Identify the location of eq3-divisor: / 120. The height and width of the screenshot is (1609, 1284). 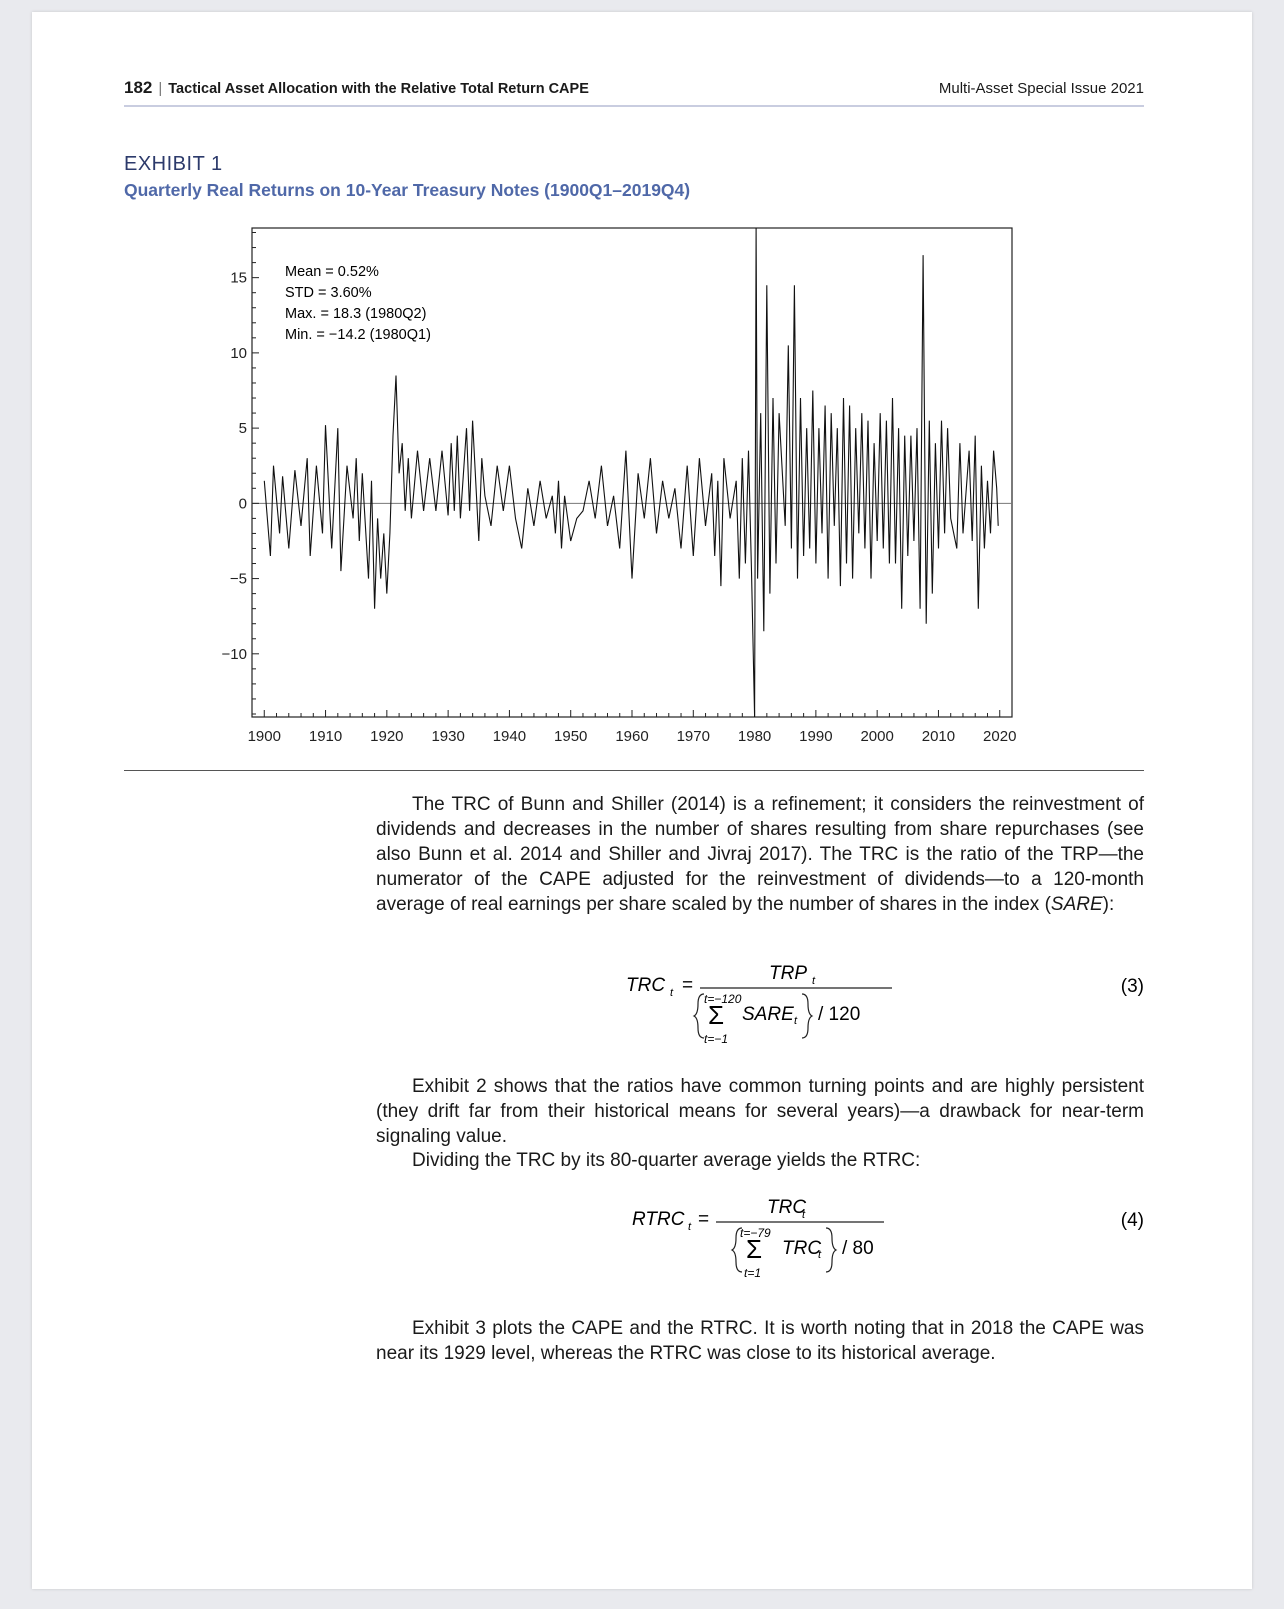
(839, 1014).